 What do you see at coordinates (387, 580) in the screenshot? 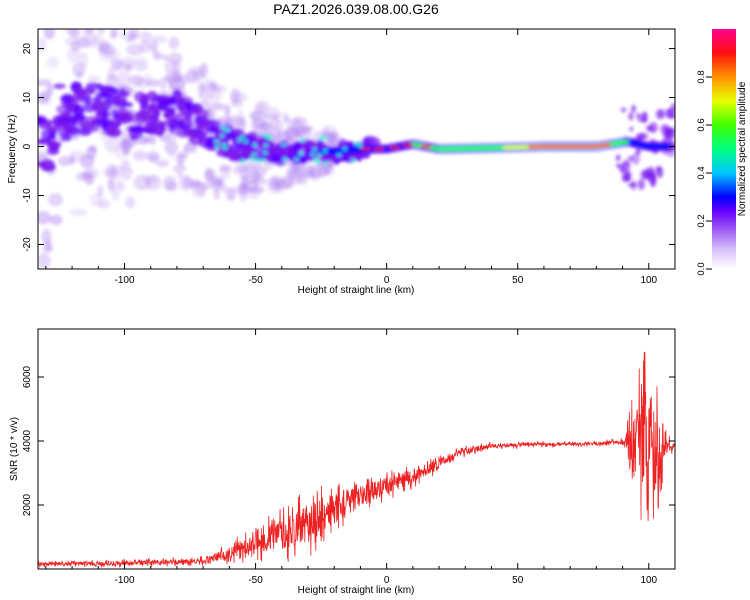
I see `snr-xtick-label: 0` at bounding box center [387, 580].